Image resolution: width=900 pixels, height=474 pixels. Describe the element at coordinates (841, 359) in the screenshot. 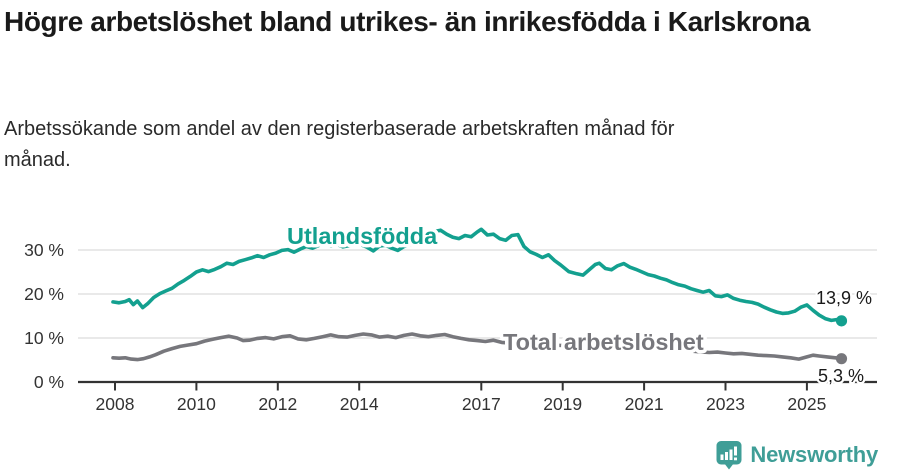

I see `series-end-dot-total-arbetsl-shet` at that location.